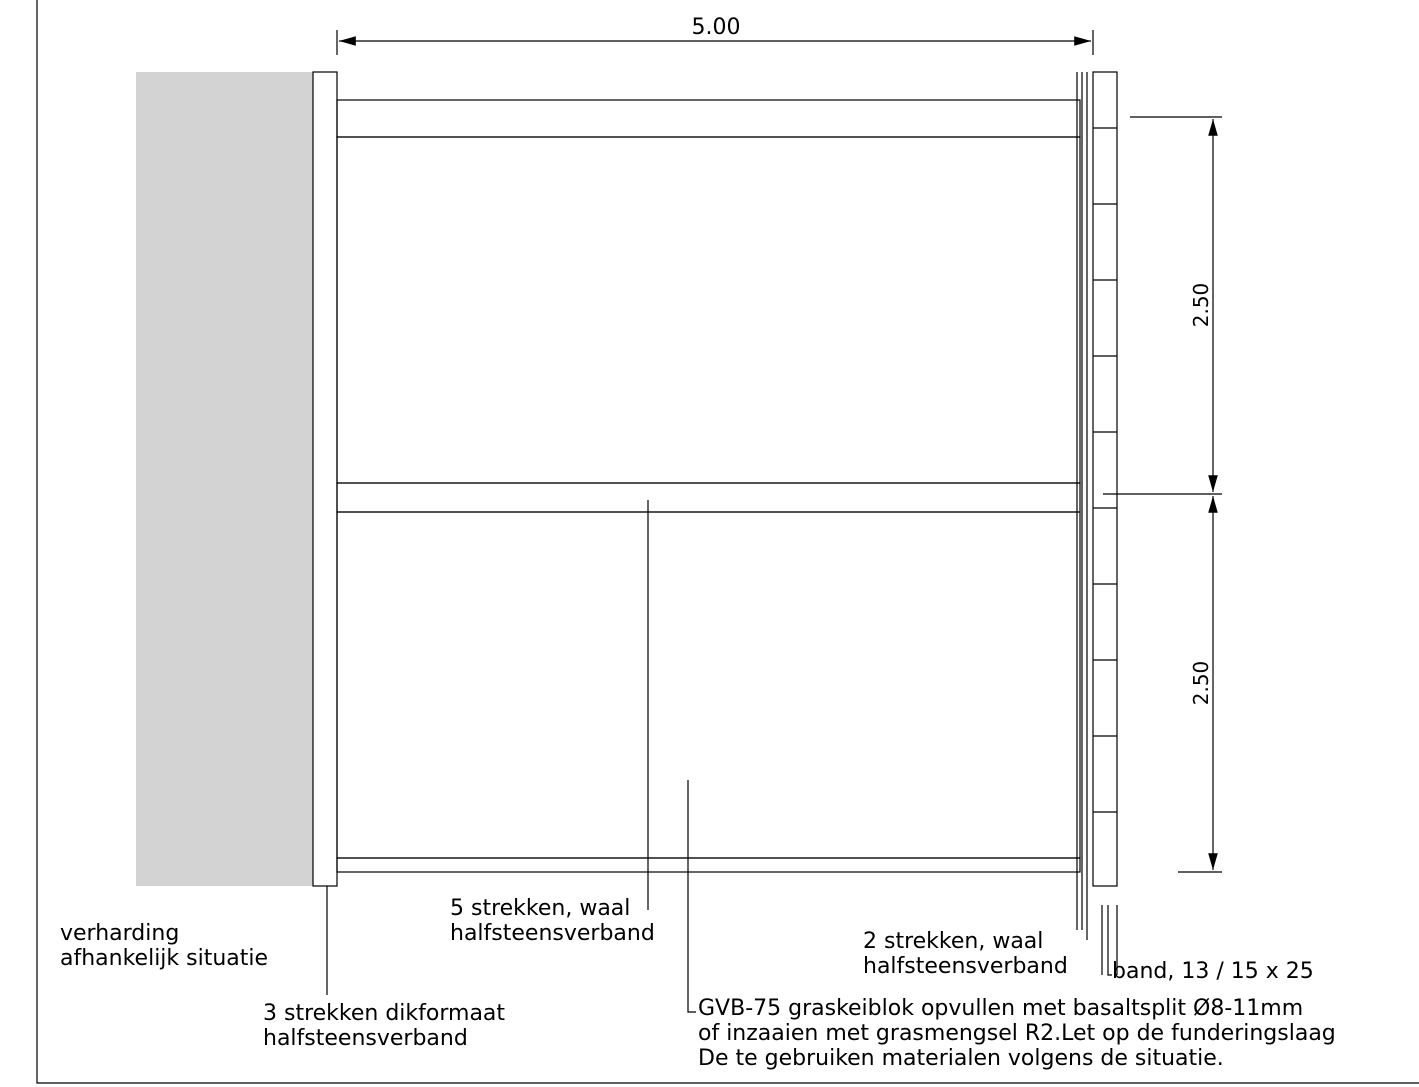  What do you see at coordinates (1213, 971) in the screenshot?
I see `label: band, 13 / 15 x 25` at bounding box center [1213, 971].